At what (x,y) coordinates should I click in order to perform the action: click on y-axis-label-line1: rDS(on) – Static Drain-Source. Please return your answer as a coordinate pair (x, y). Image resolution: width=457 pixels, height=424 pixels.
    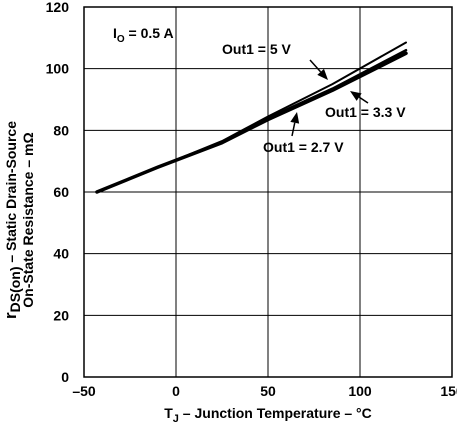
    Looking at the image, I should click on (12, 220).